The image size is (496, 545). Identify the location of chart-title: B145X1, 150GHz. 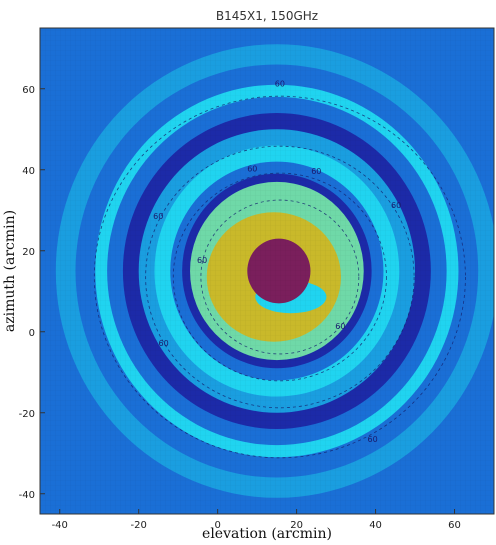
(267, 16).